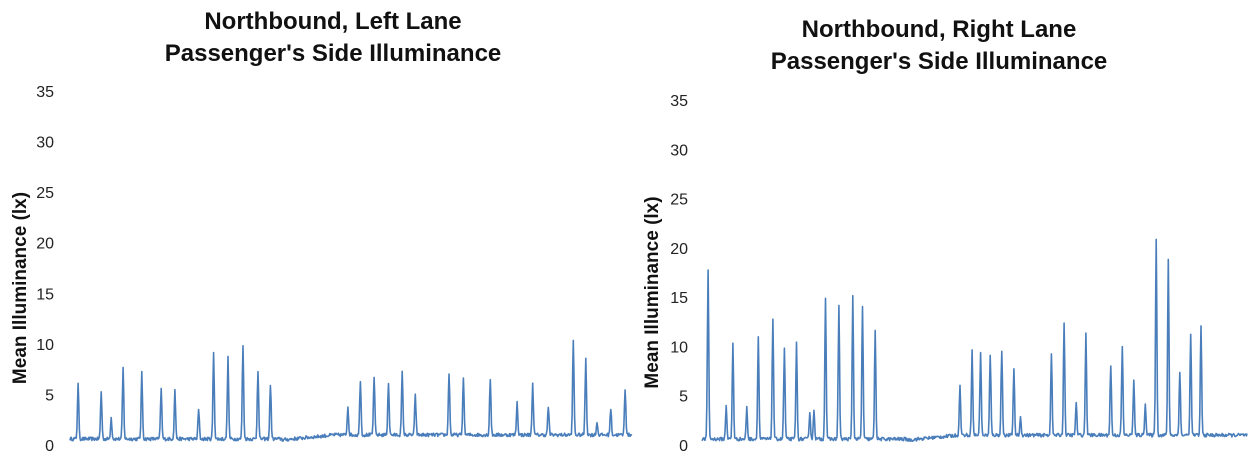 The height and width of the screenshot is (454, 1250). I want to click on right-y-tick-label: 10, so click(679, 347).